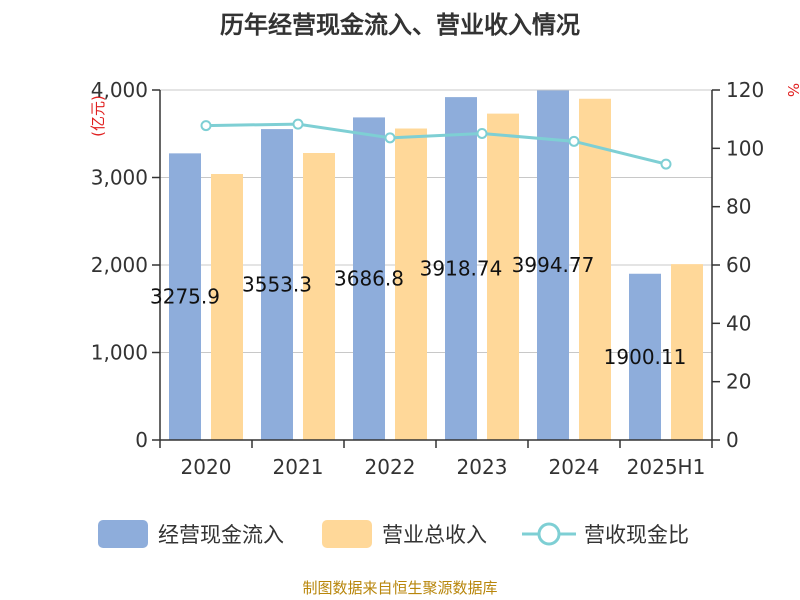  I want to click on legend: 经营现金流入 营业总收入 营收现金比, so click(393, 534).